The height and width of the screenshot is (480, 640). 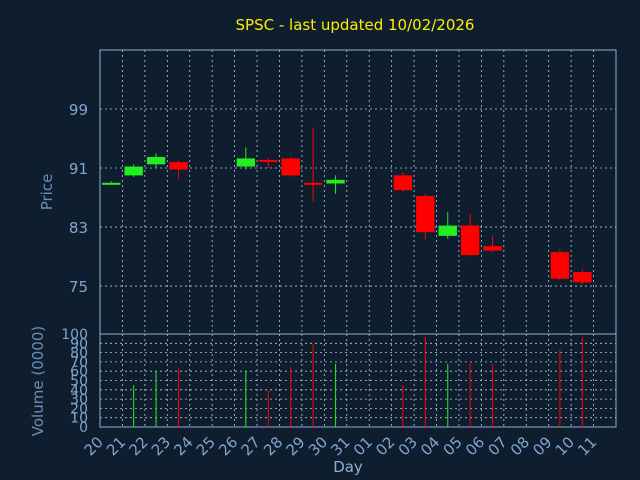 I want to click on price-tick-label: 83, so click(x=78, y=228).